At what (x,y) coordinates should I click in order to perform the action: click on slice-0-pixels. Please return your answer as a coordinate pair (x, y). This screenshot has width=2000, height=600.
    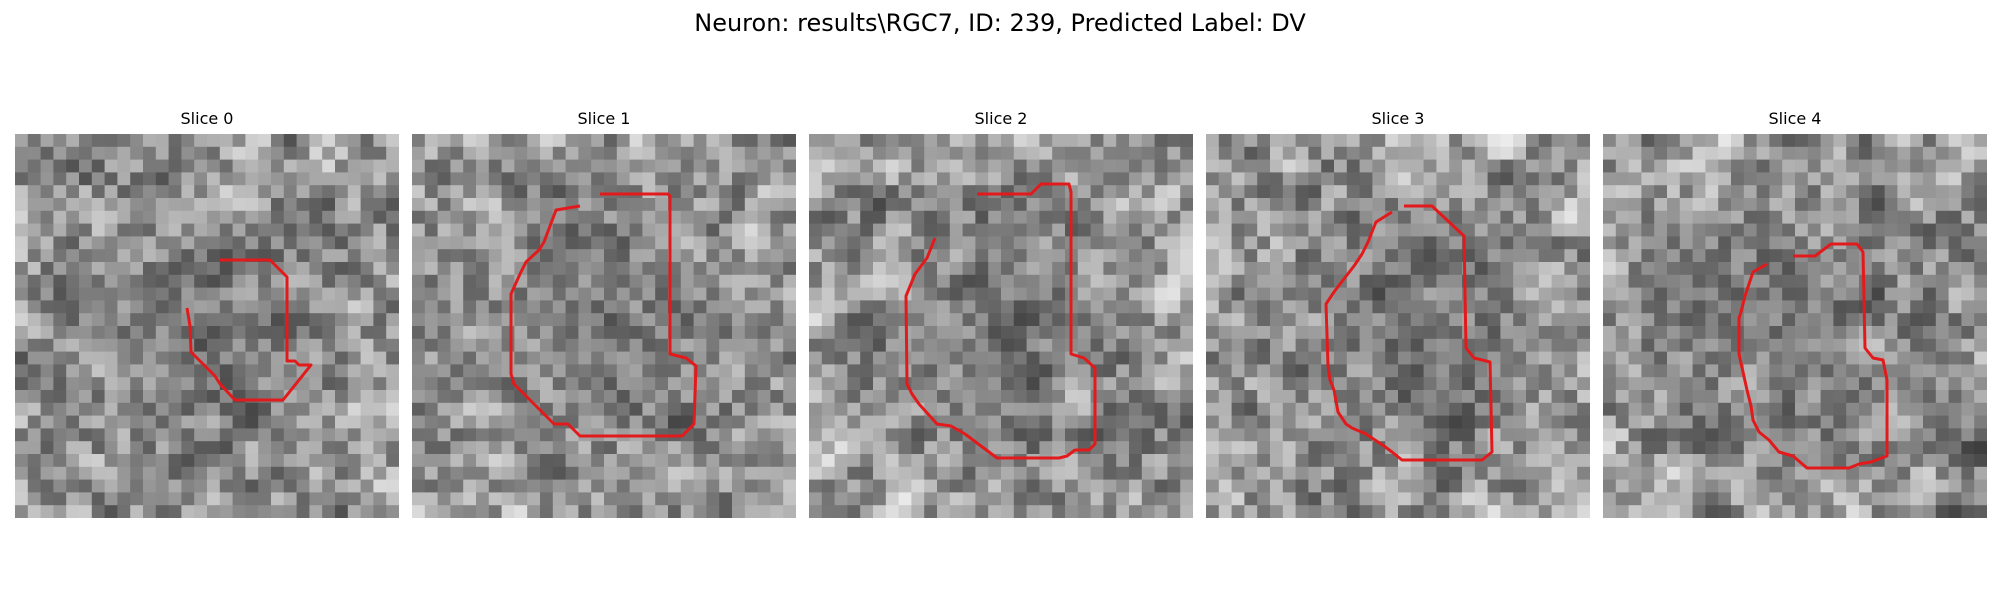
    Looking at the image, I should click on (207, 326).